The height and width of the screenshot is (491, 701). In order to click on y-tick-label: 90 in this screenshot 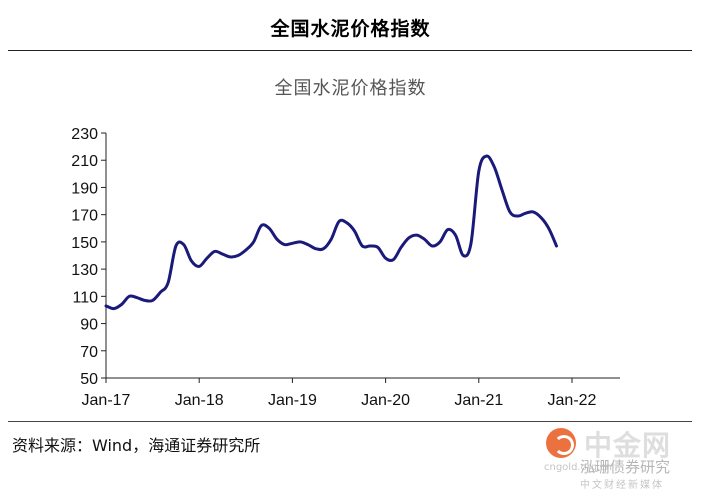, I will do `click(89, 325)`.